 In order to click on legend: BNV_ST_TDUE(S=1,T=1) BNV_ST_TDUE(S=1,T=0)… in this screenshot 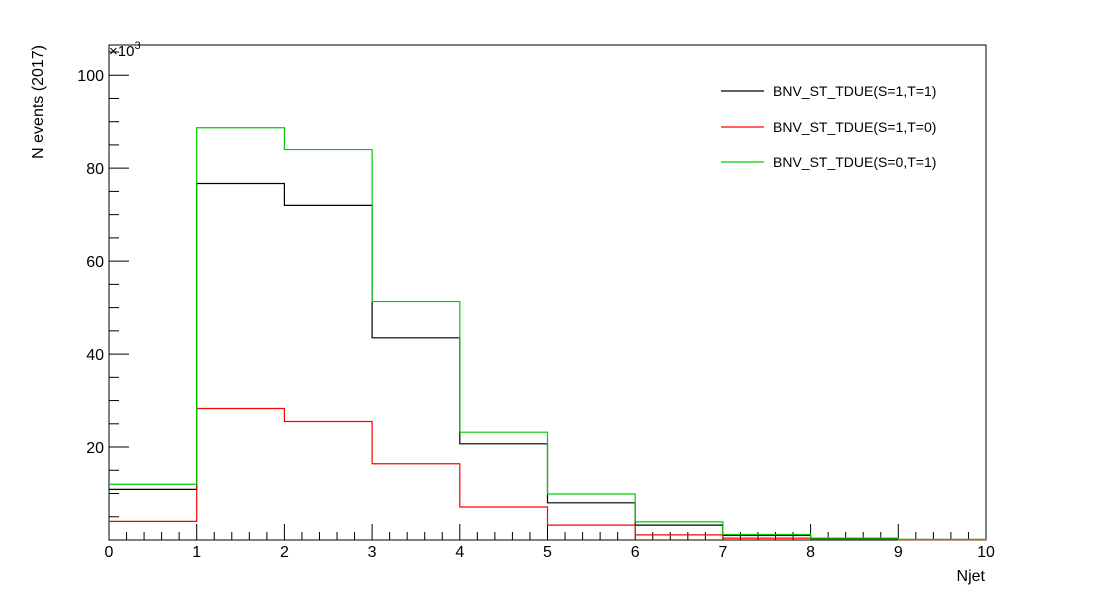, I will do `click(828, 126)`.